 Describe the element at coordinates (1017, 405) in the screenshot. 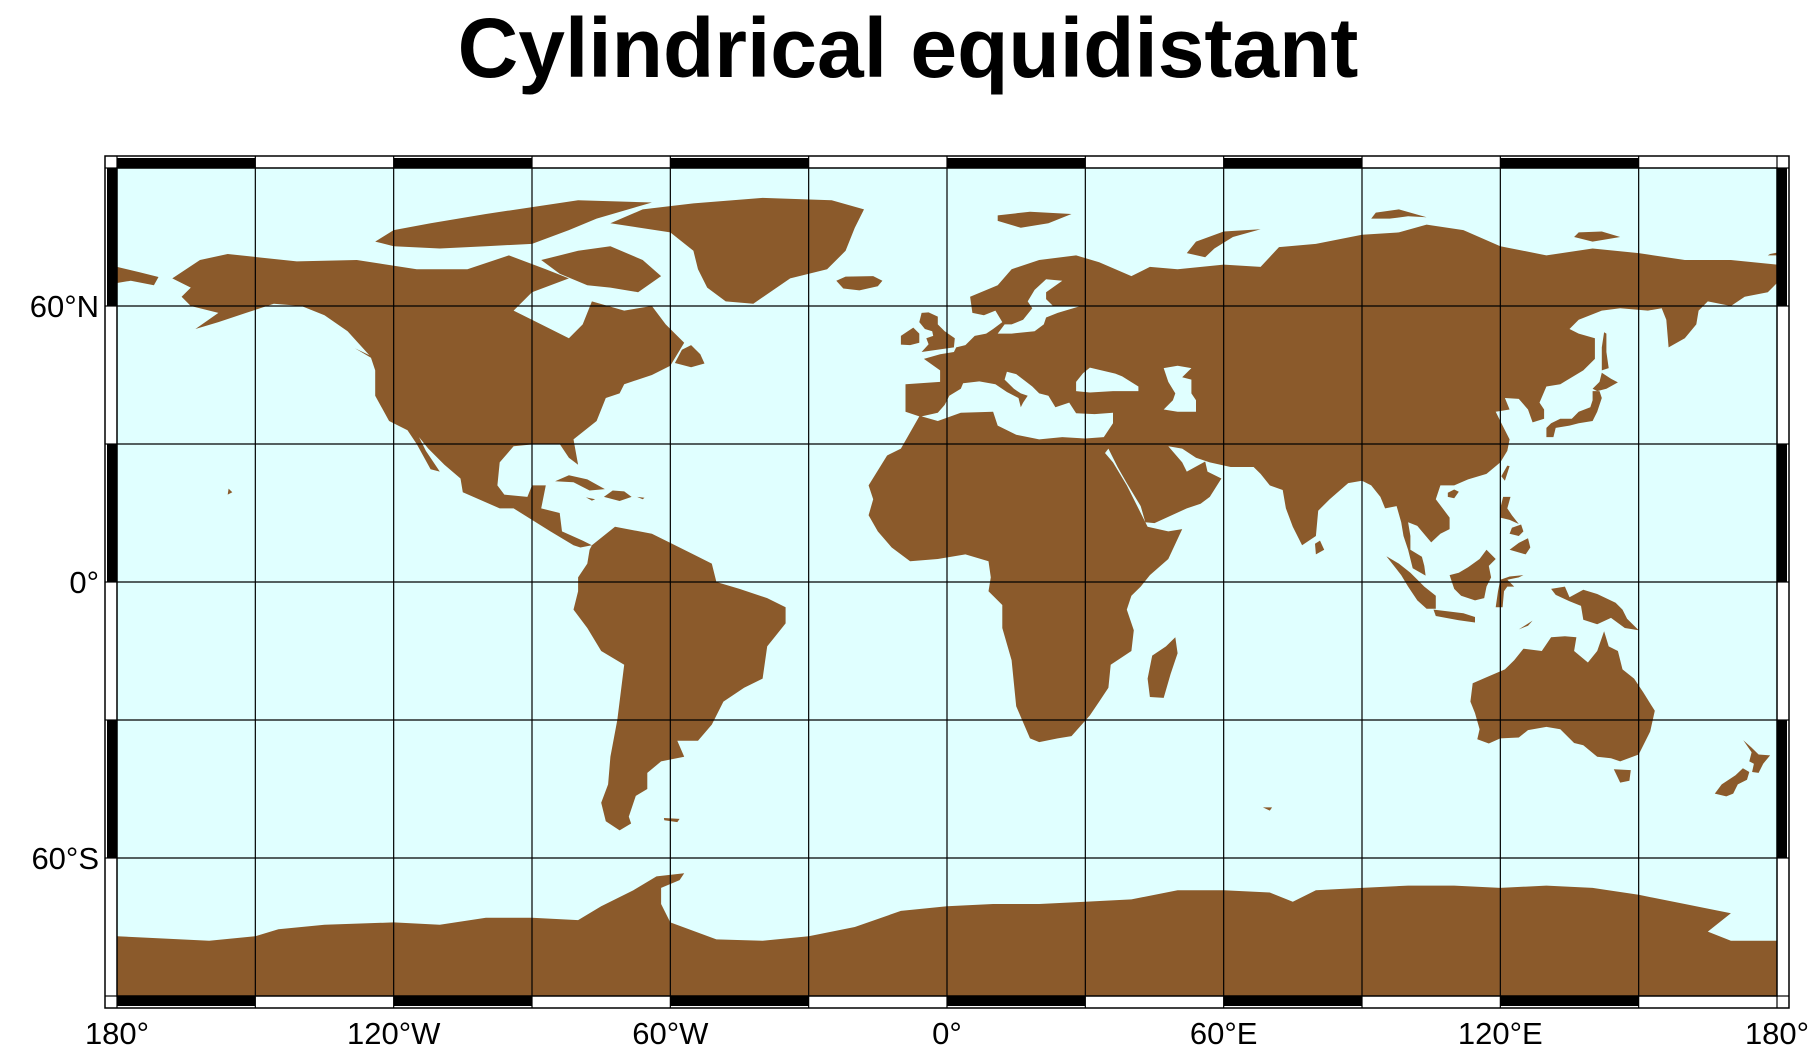

I see `land-mediterranean-sea` at that location.